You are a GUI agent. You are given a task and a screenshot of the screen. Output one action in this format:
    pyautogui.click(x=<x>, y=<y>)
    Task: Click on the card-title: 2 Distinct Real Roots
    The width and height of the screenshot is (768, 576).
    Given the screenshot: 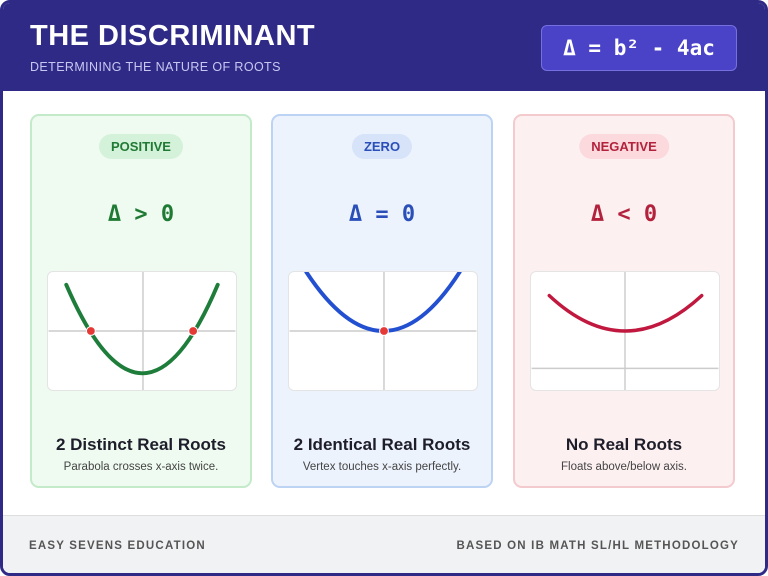 What is the action you would take?
    pyautogui.click(x=141, y=444)
    